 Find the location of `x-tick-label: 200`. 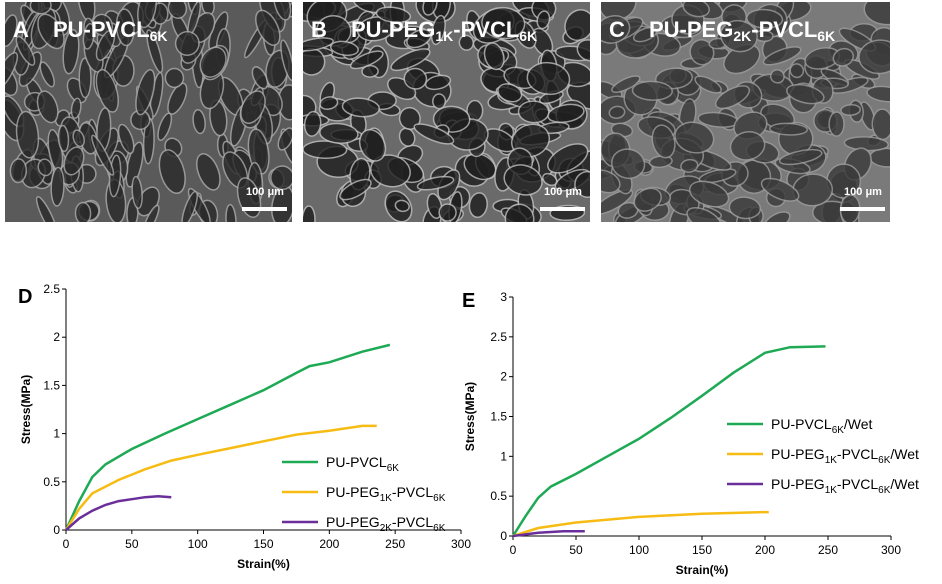

x-tick-label: 200 is located at coordinates (329, 544).